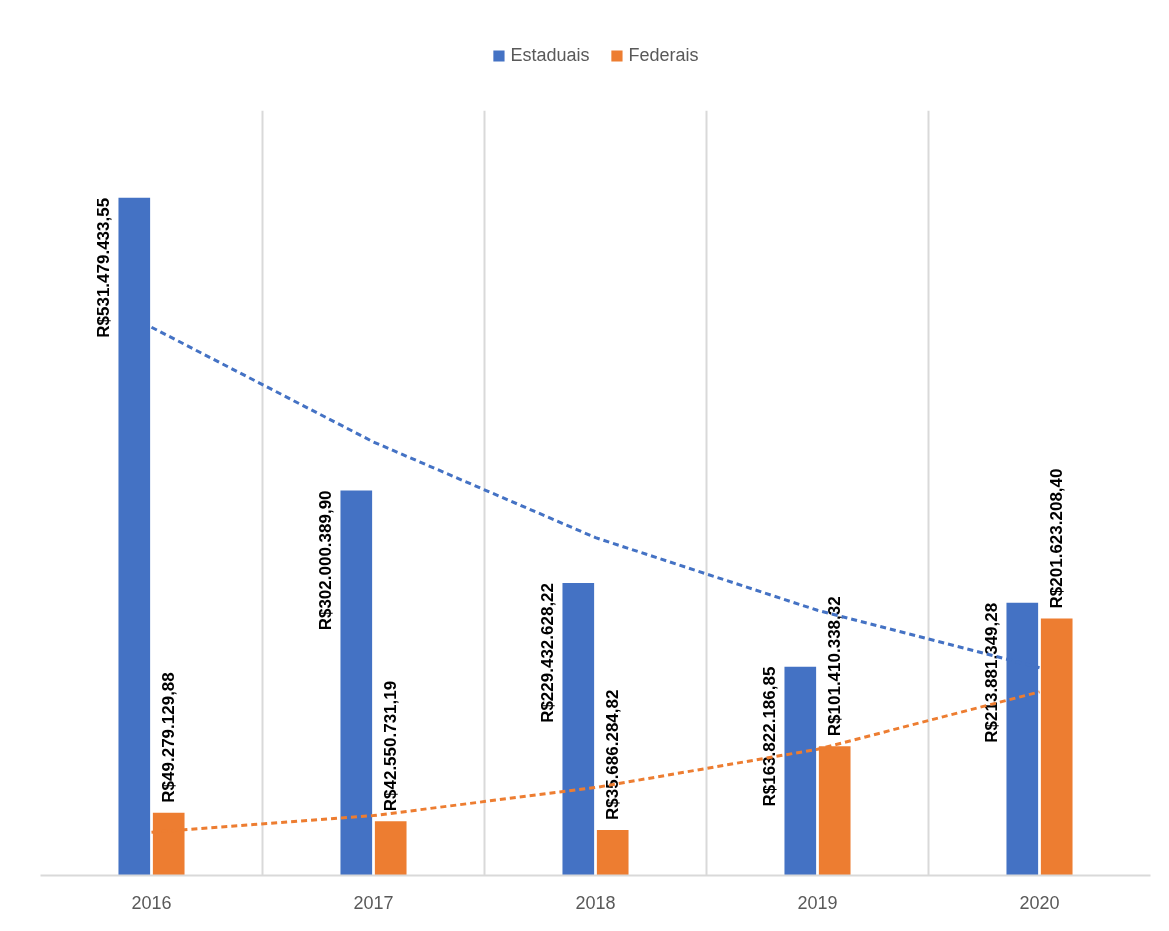 The image size is (1169, 931). I want to click on x-tick-label: 2016, so click(151, 902).